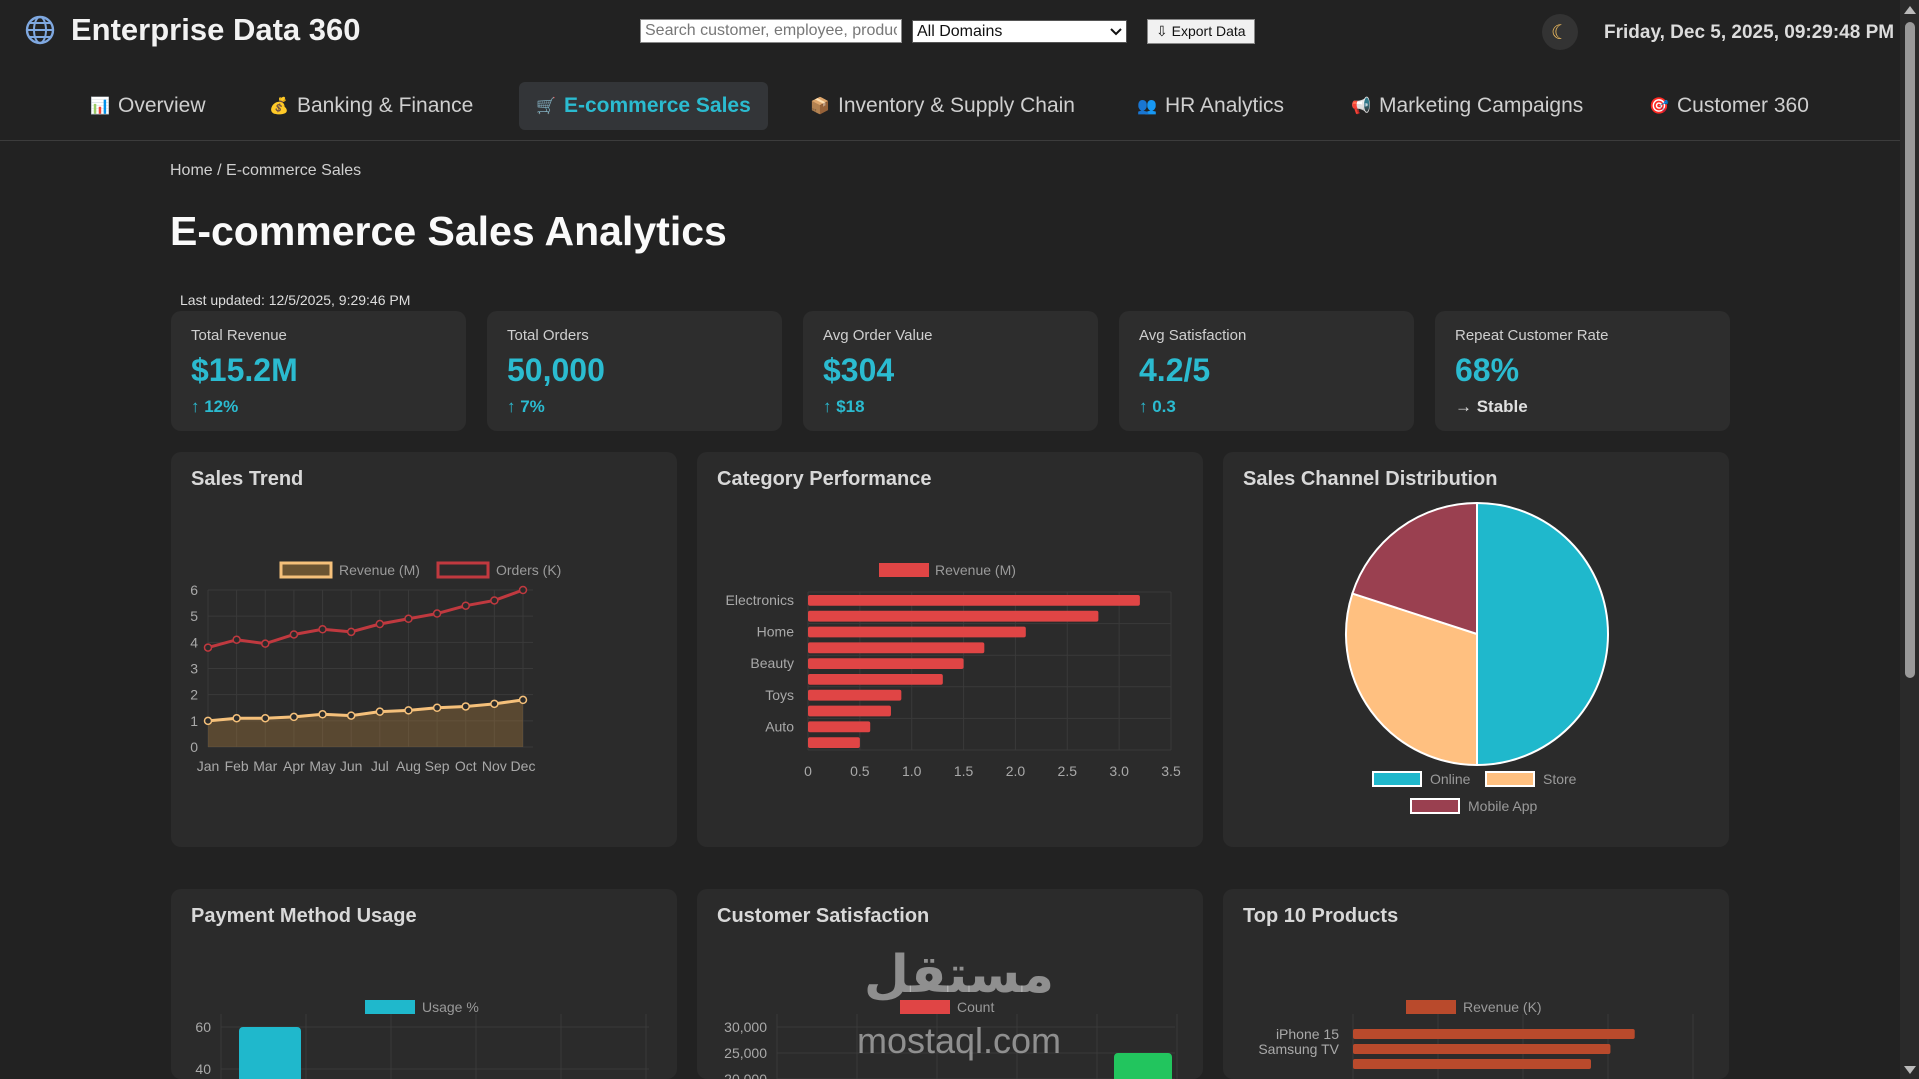 This screenshot has height=1079, width=1919. I want to click on scroll-up-arrow-icon, so click(1910, 10).